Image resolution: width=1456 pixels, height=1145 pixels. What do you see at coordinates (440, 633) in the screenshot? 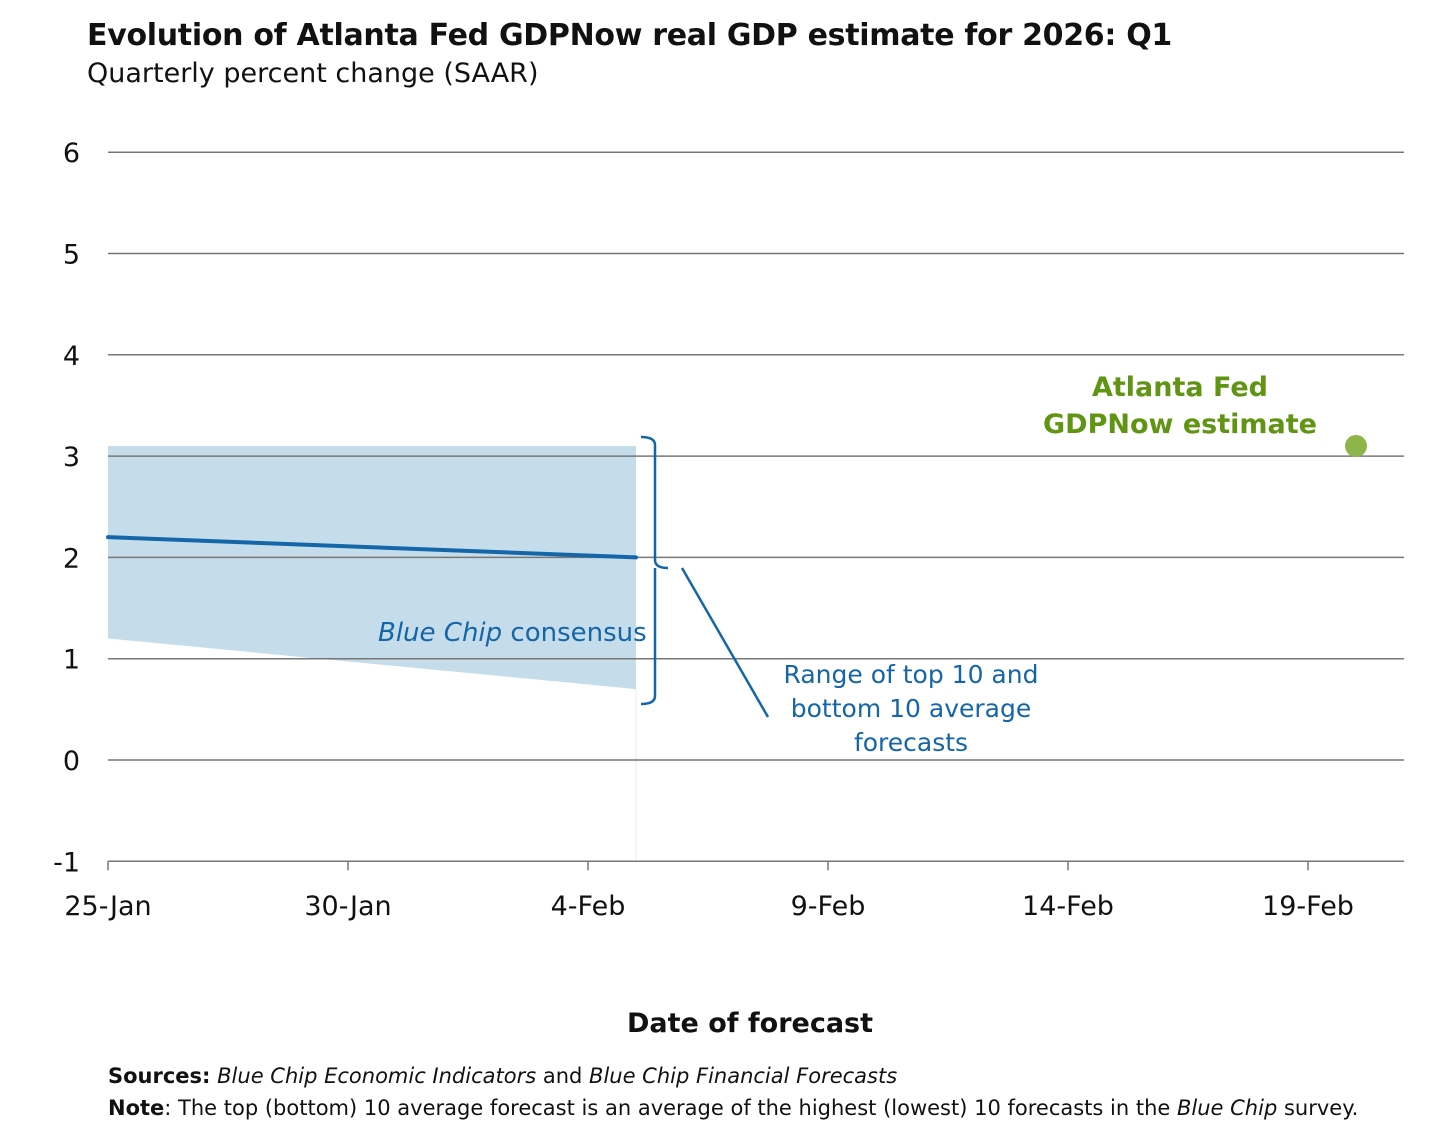
I see `consensus-label-italic: Blue Chip` at bounding box center [440, 633].